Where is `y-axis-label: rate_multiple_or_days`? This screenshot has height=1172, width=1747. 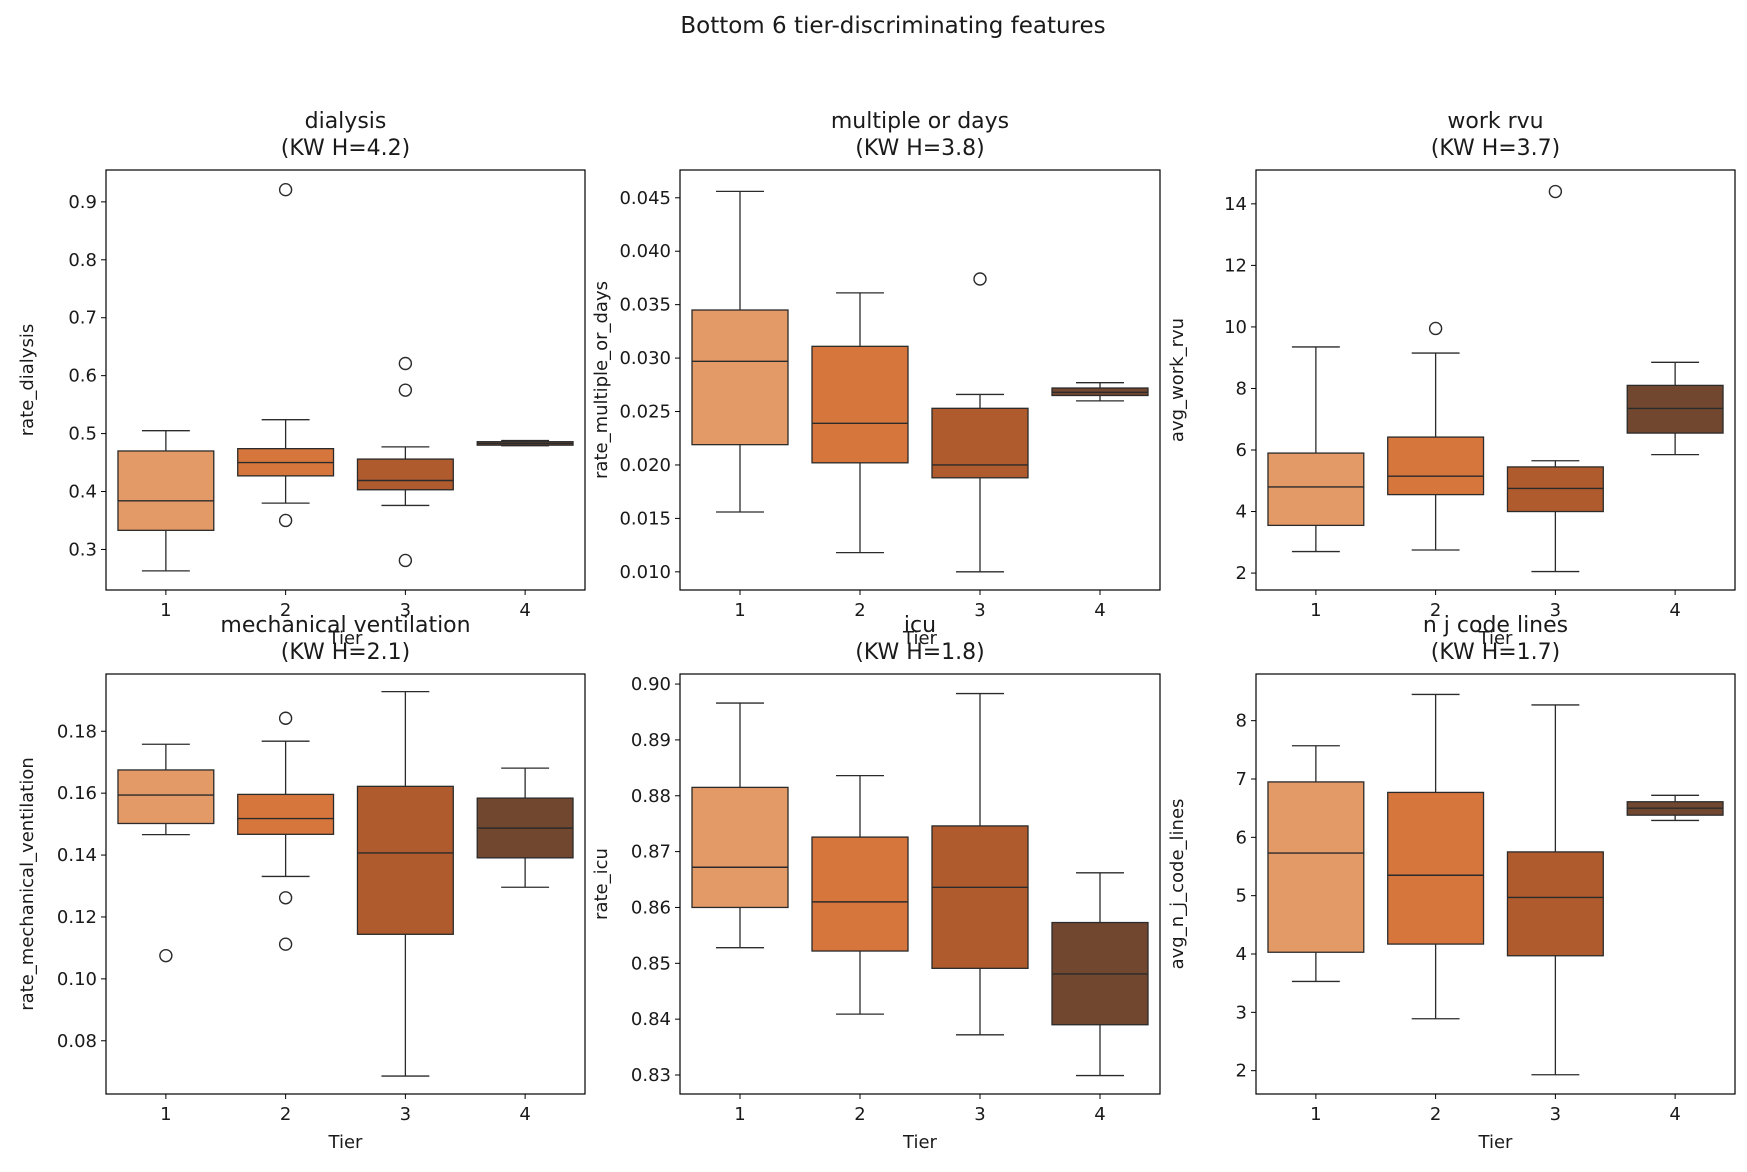
y-axis-label: rate_multiple_or_days is located at coordinates (601, 380).